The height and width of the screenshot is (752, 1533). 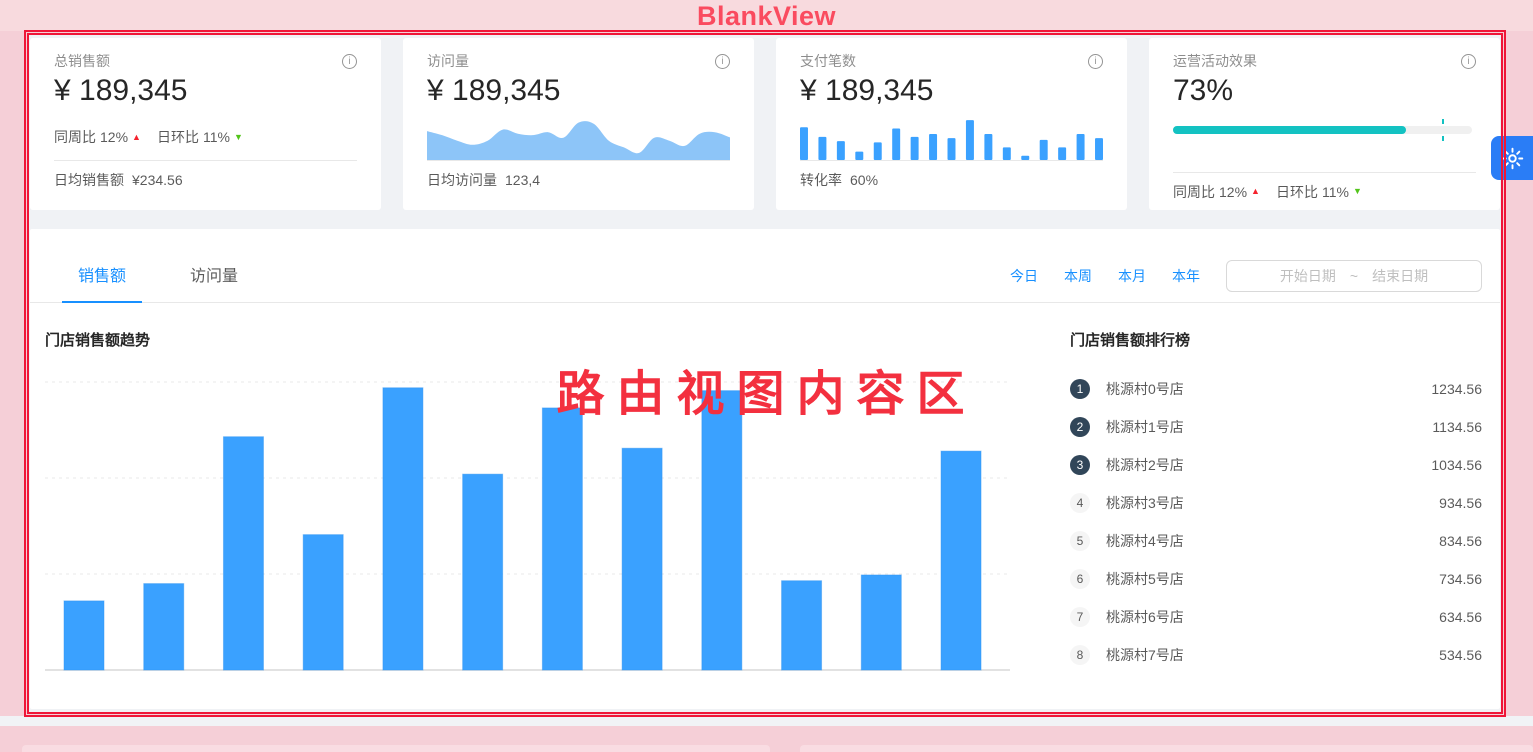 I want to click on ranking-row: 5 桃源村4号店 834.56, so click(x=1276, y=541).